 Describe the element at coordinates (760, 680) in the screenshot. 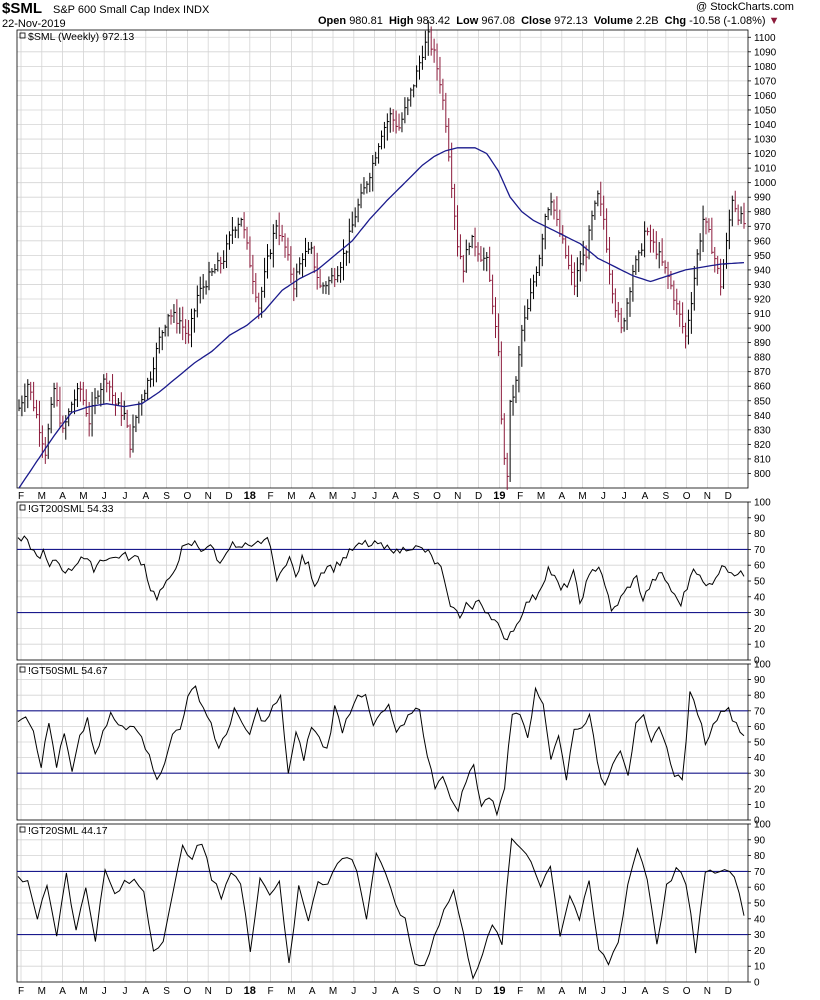

I see `y-tick-label: 90` at that location.